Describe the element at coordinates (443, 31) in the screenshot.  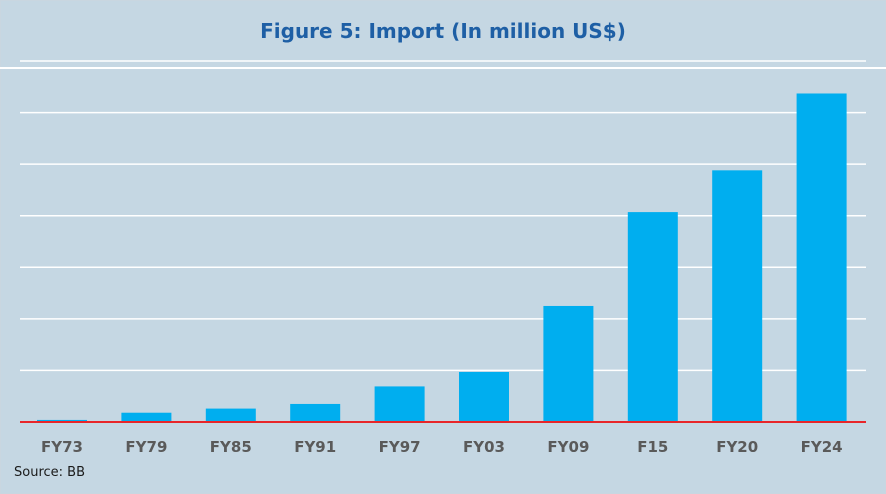
I see `chart-title: Figure 5: Import (In million US$)` at that location.